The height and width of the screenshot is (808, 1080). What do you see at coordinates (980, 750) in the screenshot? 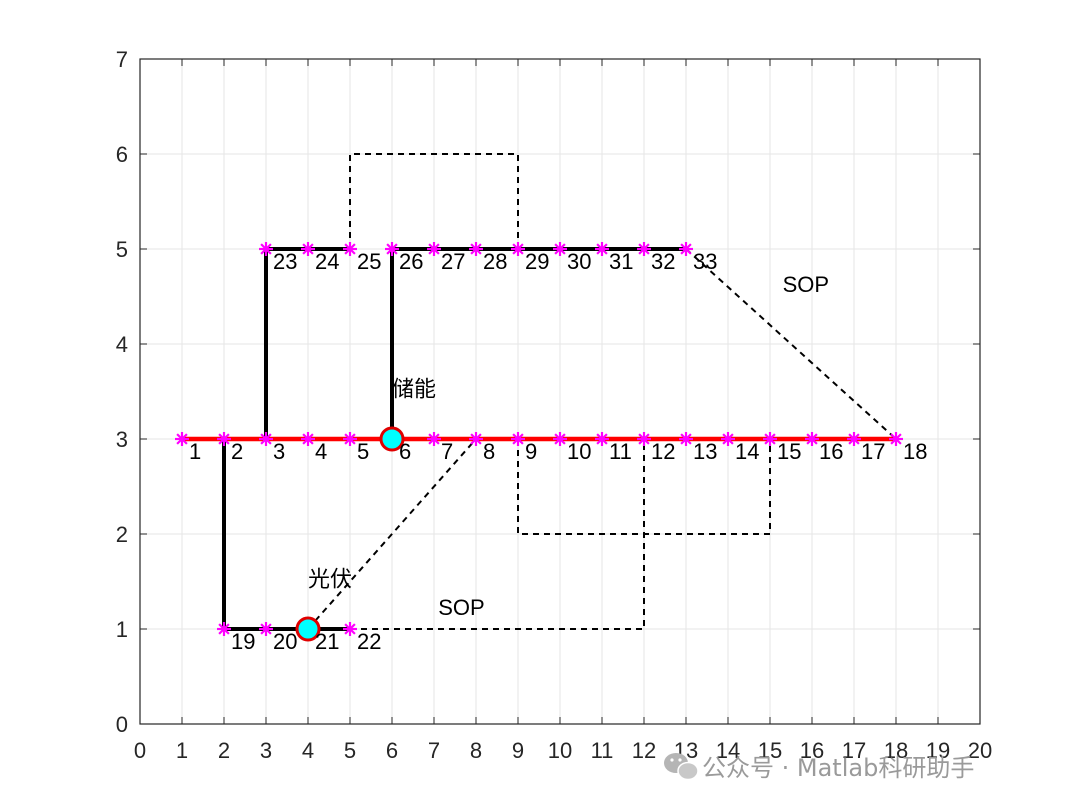
I see `x-tick-label: 20` at bounding box center [980, 750].